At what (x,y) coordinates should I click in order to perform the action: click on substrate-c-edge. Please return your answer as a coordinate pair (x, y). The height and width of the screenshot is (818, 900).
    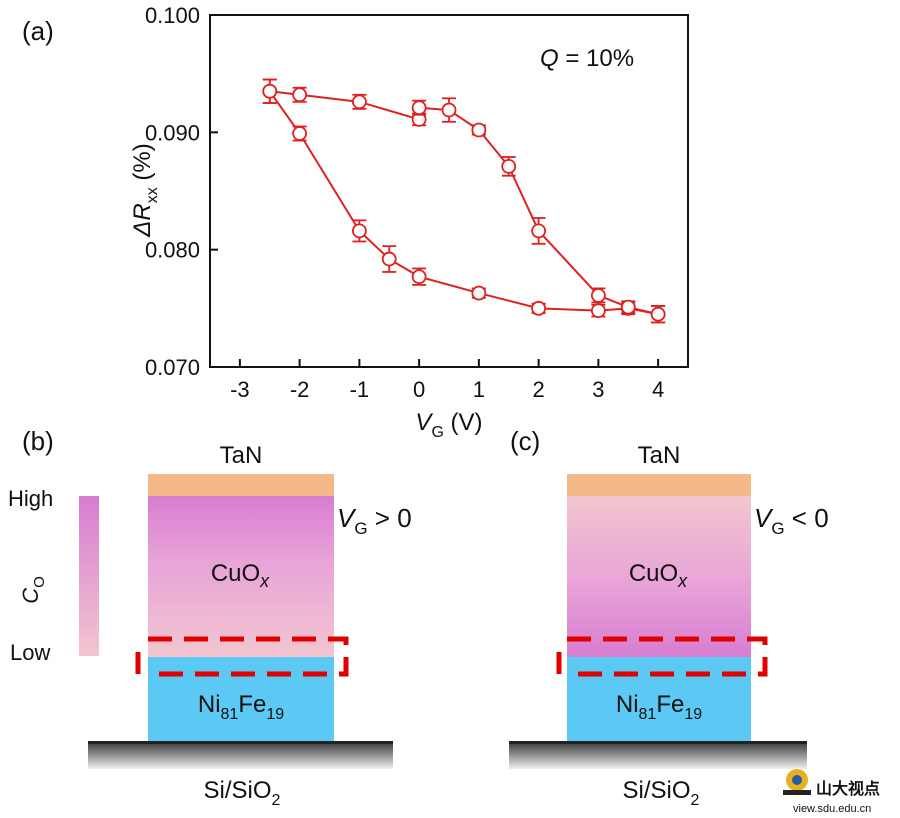
    Looking at the image, I should click on (658, 742).